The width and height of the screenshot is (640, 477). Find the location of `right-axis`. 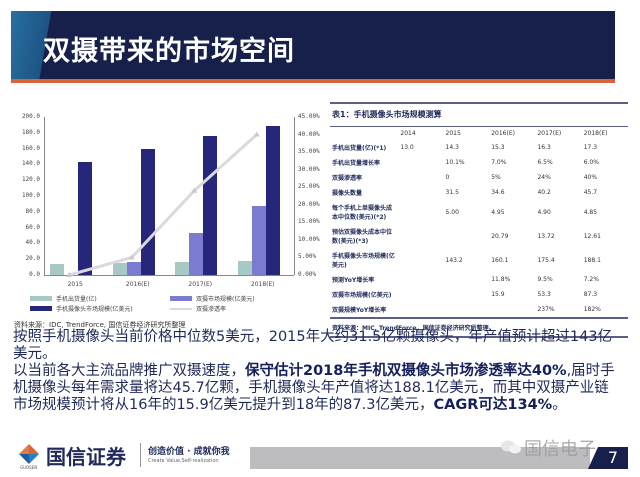

right-axis is located at coordinates (294, 196).